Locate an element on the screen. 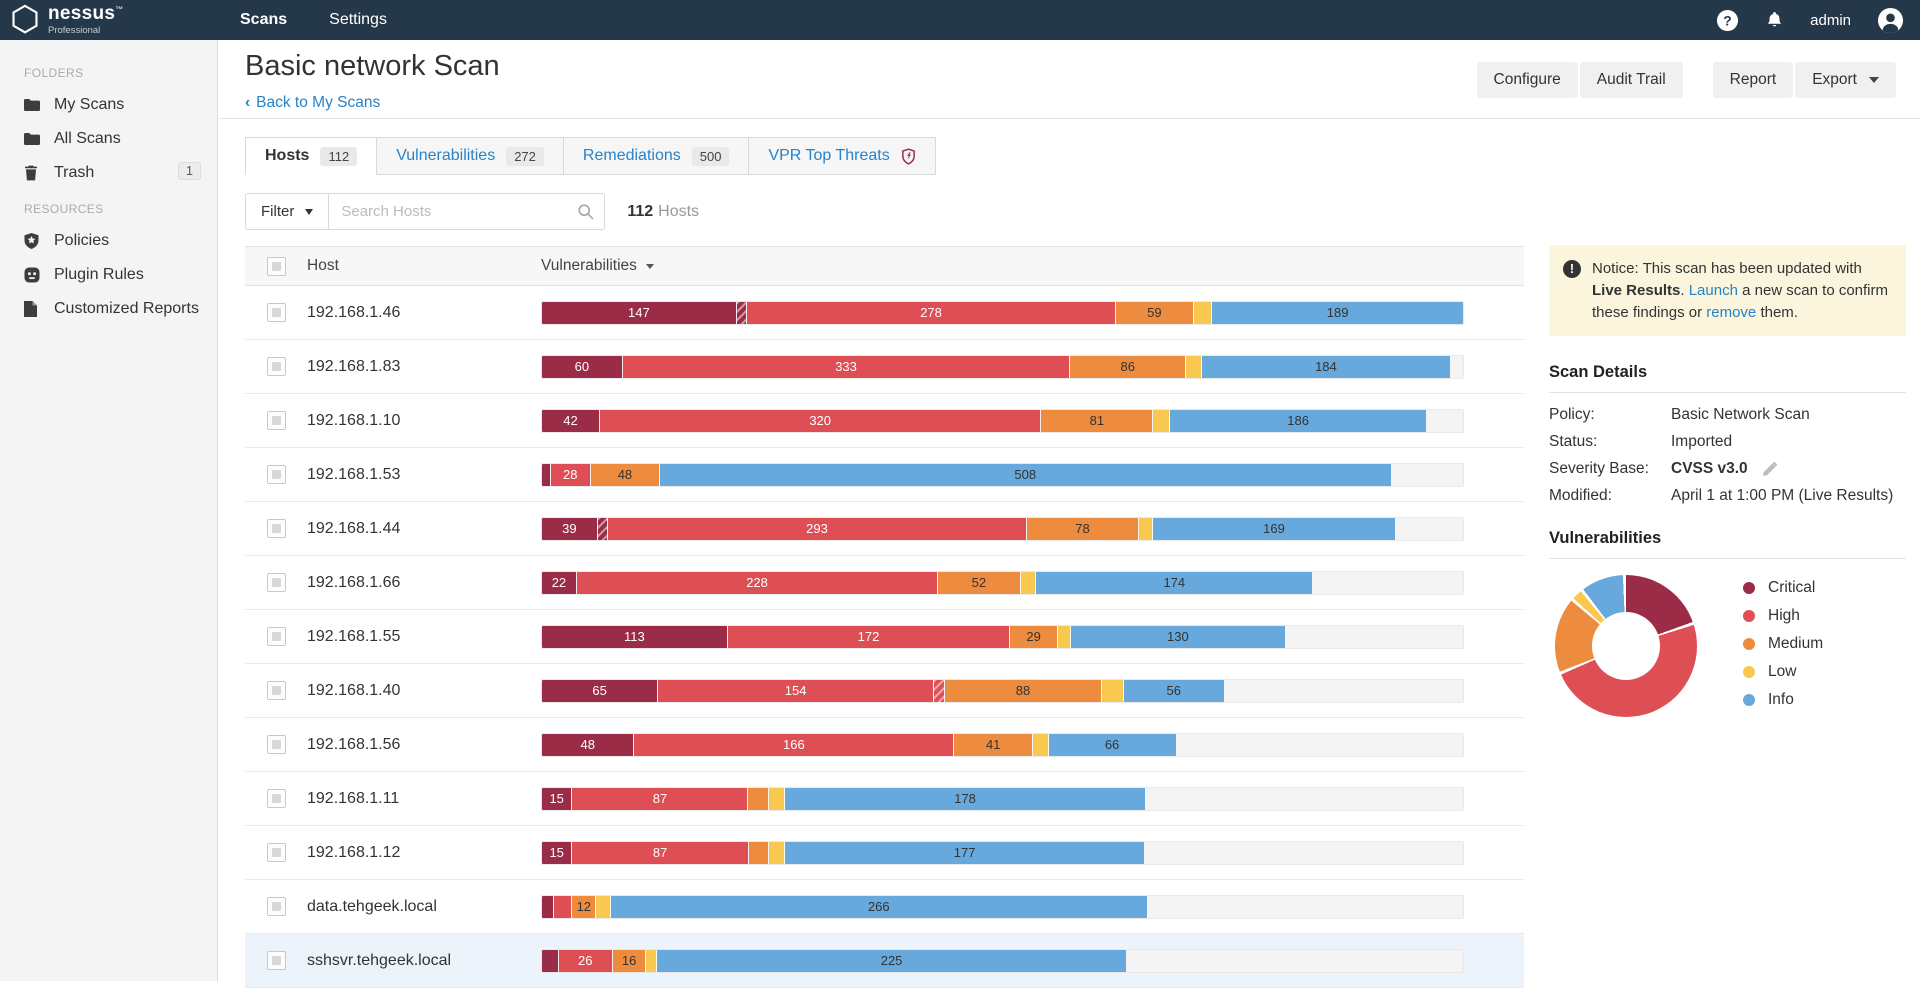  folder-icon is located at coordinates (39, 105).